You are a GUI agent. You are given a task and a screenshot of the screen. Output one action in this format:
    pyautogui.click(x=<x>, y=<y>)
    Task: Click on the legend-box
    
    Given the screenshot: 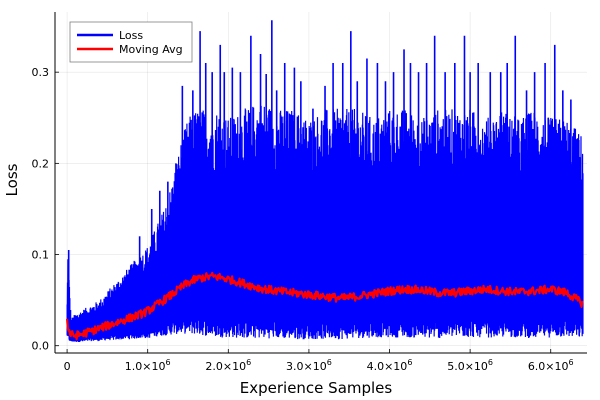 What is the action you would take?
    pyautogui.click(x=131, y=42)
    